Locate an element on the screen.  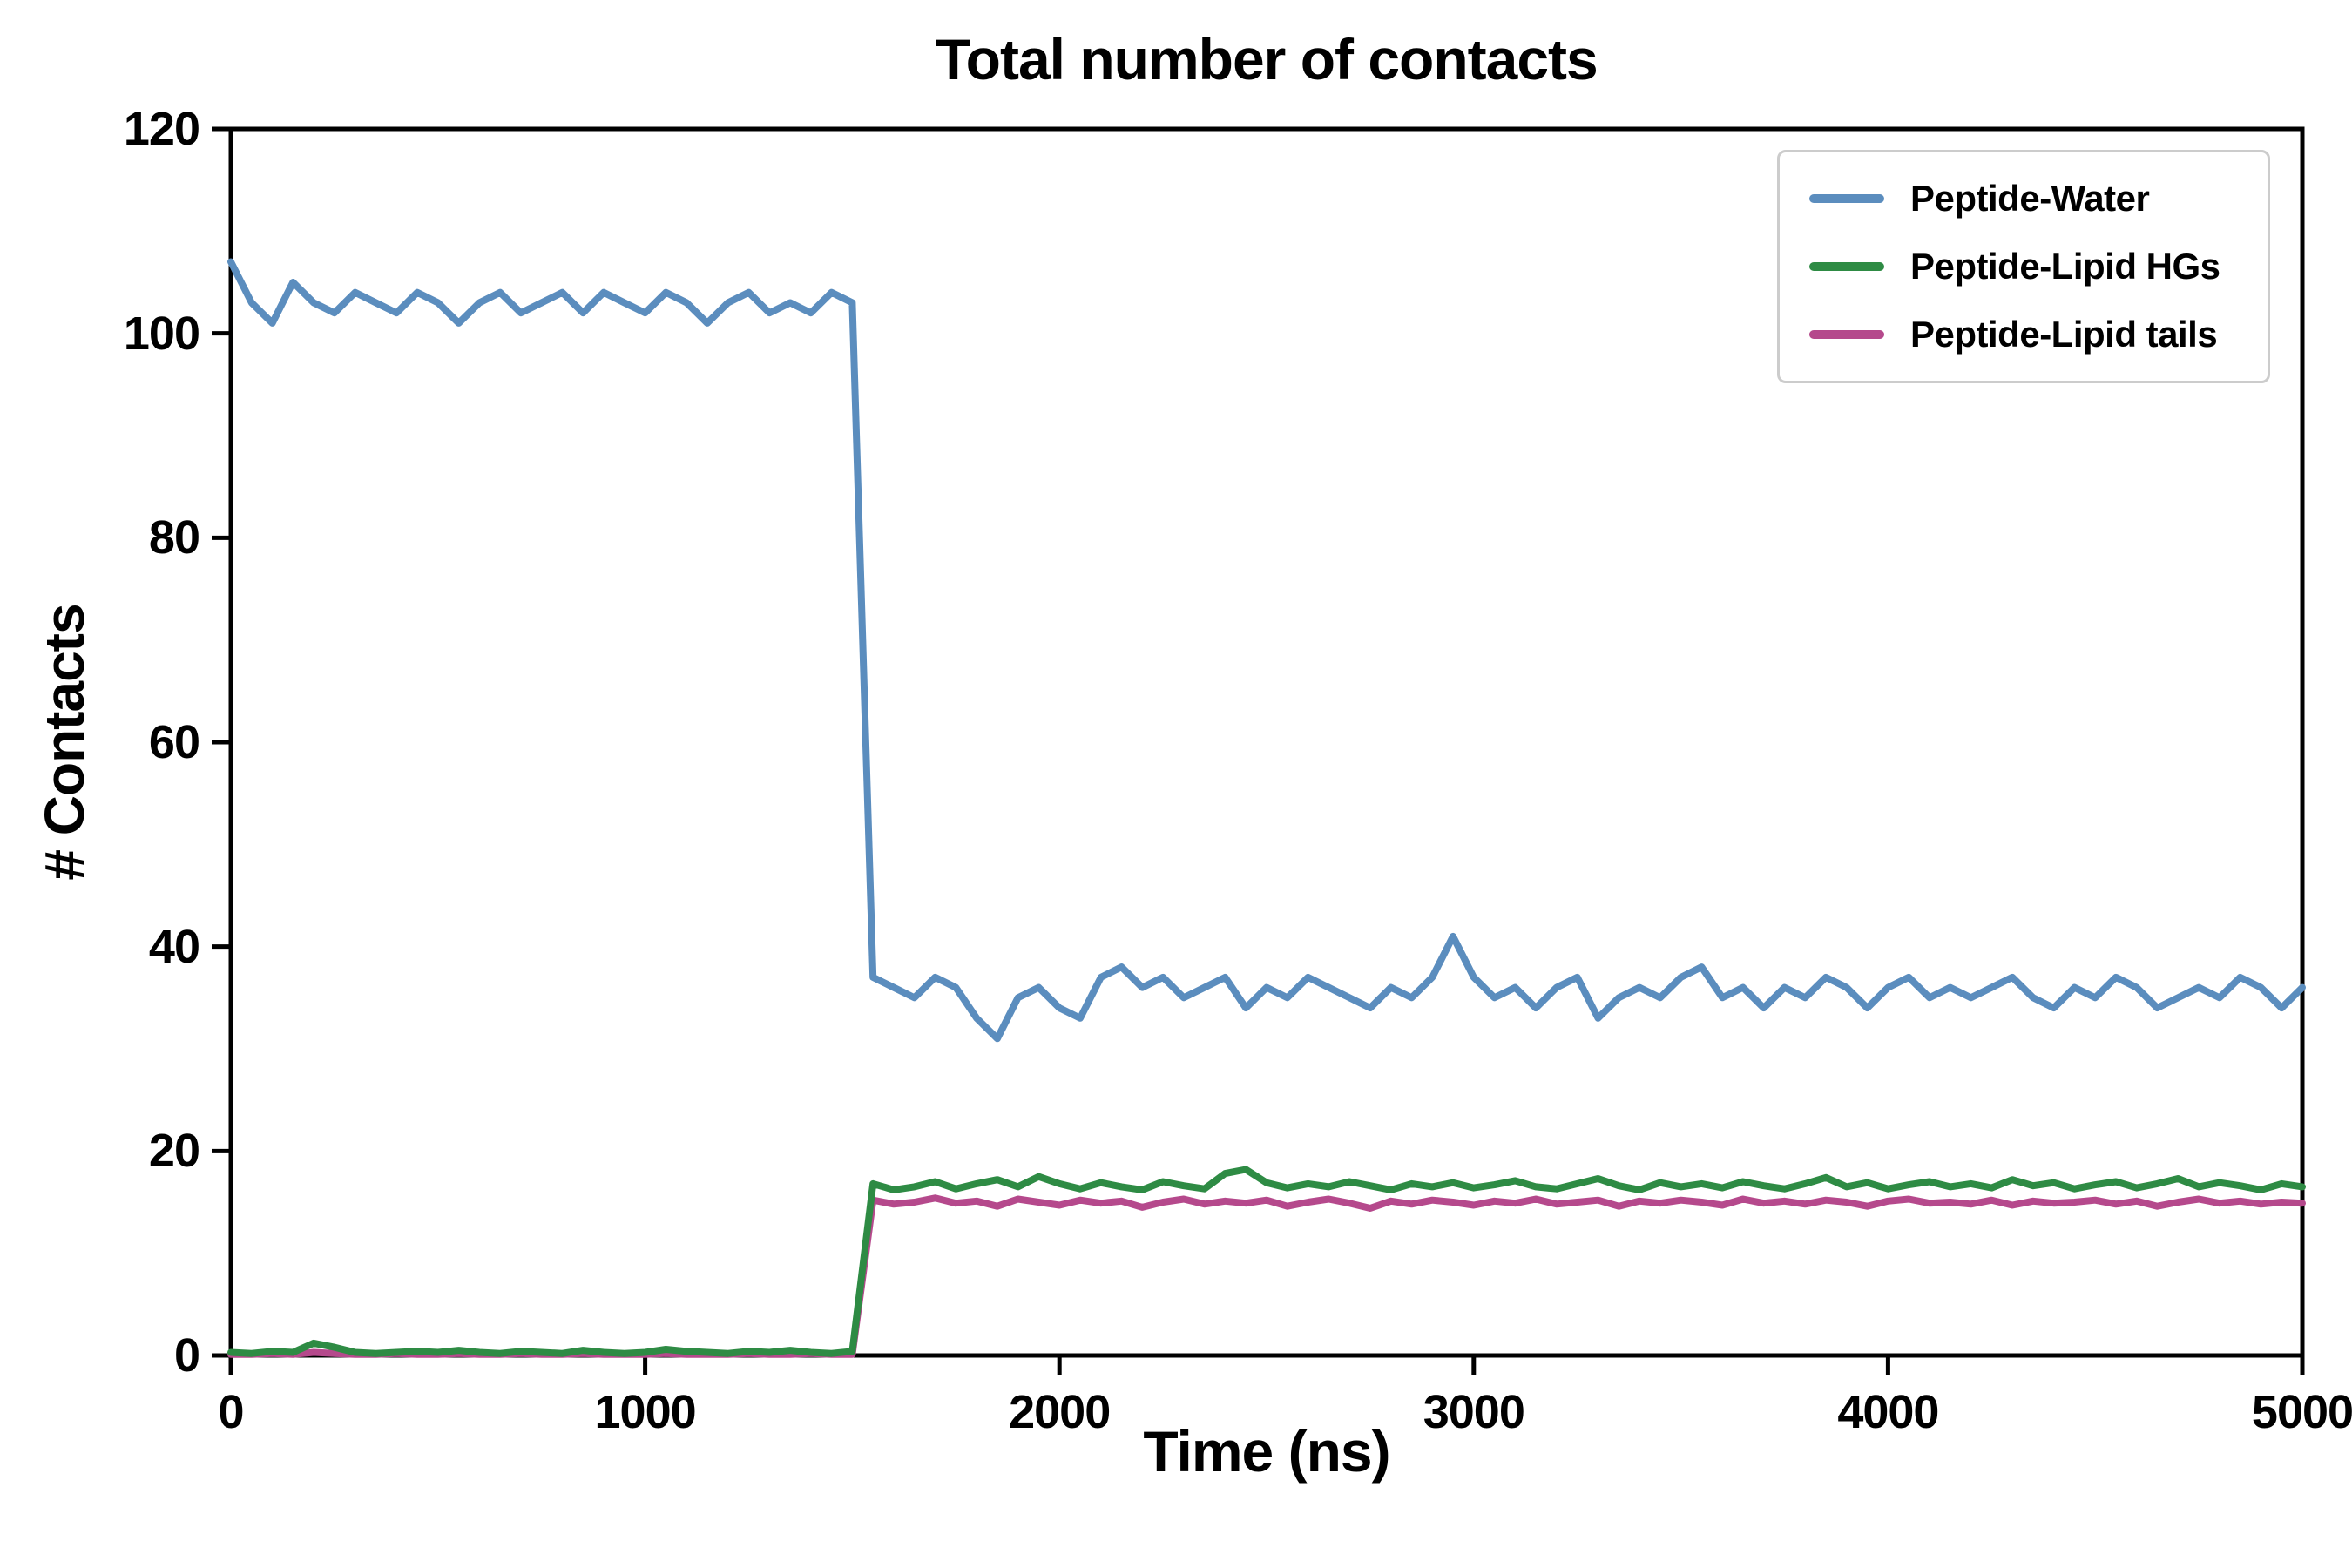
x-tick-label-3000: 3000 is located at coordinates (1474, 1412).